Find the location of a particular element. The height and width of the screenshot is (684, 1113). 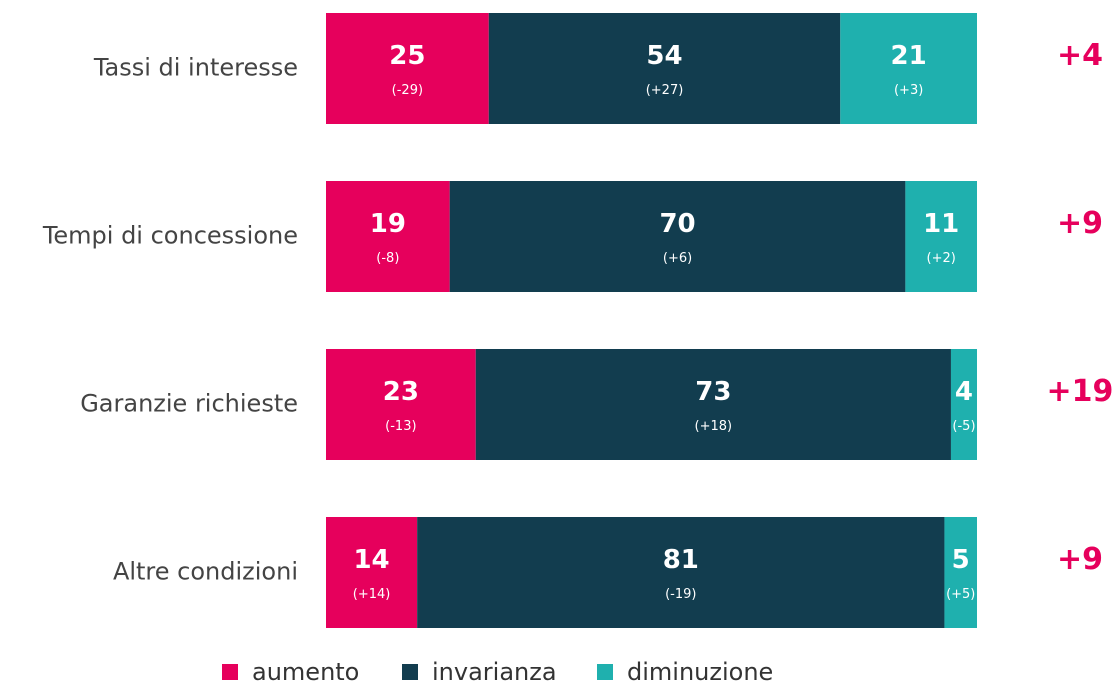

value-label: 4 is located at coordinates (964, 392).